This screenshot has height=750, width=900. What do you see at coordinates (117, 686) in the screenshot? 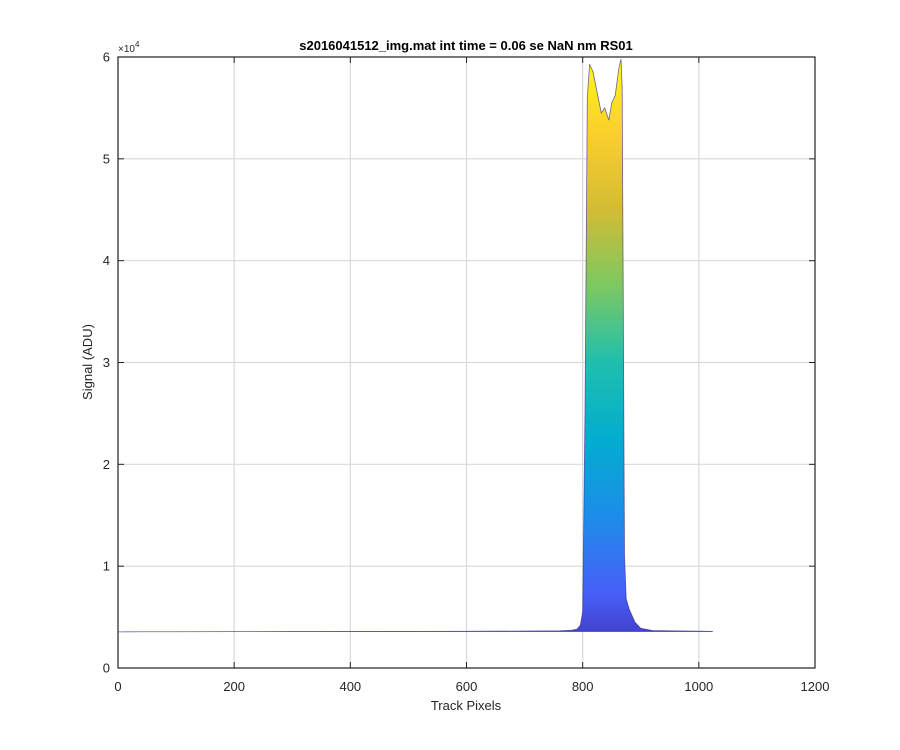
I see `x-tick-label: 0` at bounding box center [117, 686].